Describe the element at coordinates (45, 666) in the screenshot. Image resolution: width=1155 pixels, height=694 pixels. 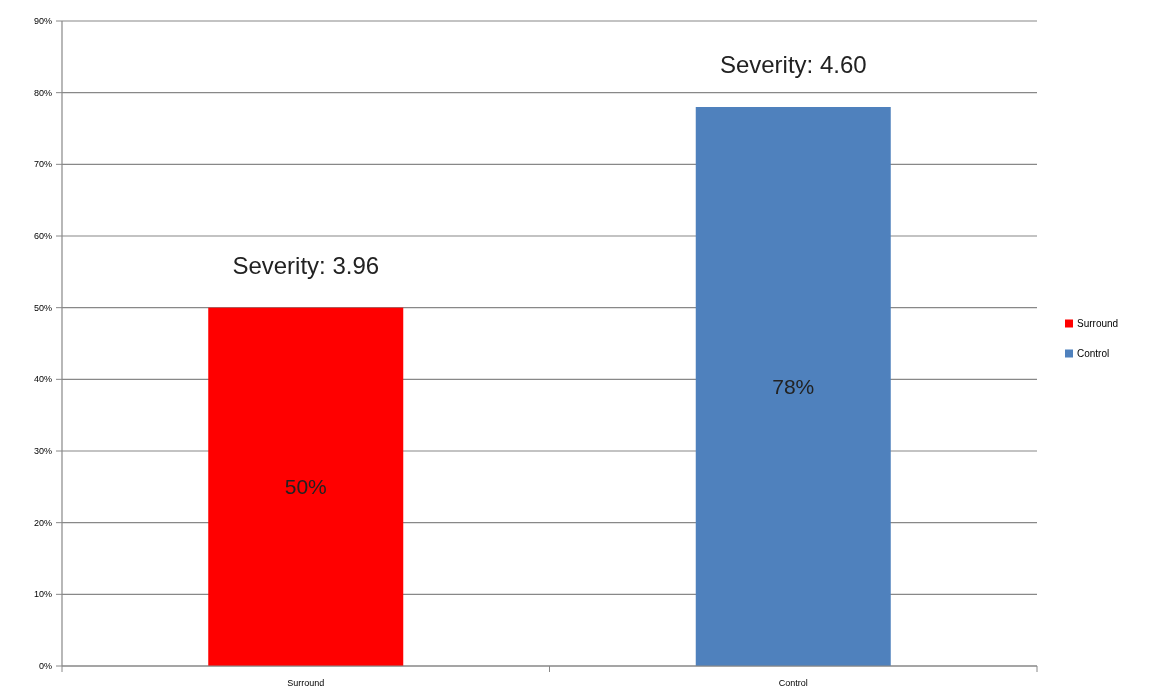
I see `y-tick-label: 0%` at that location.